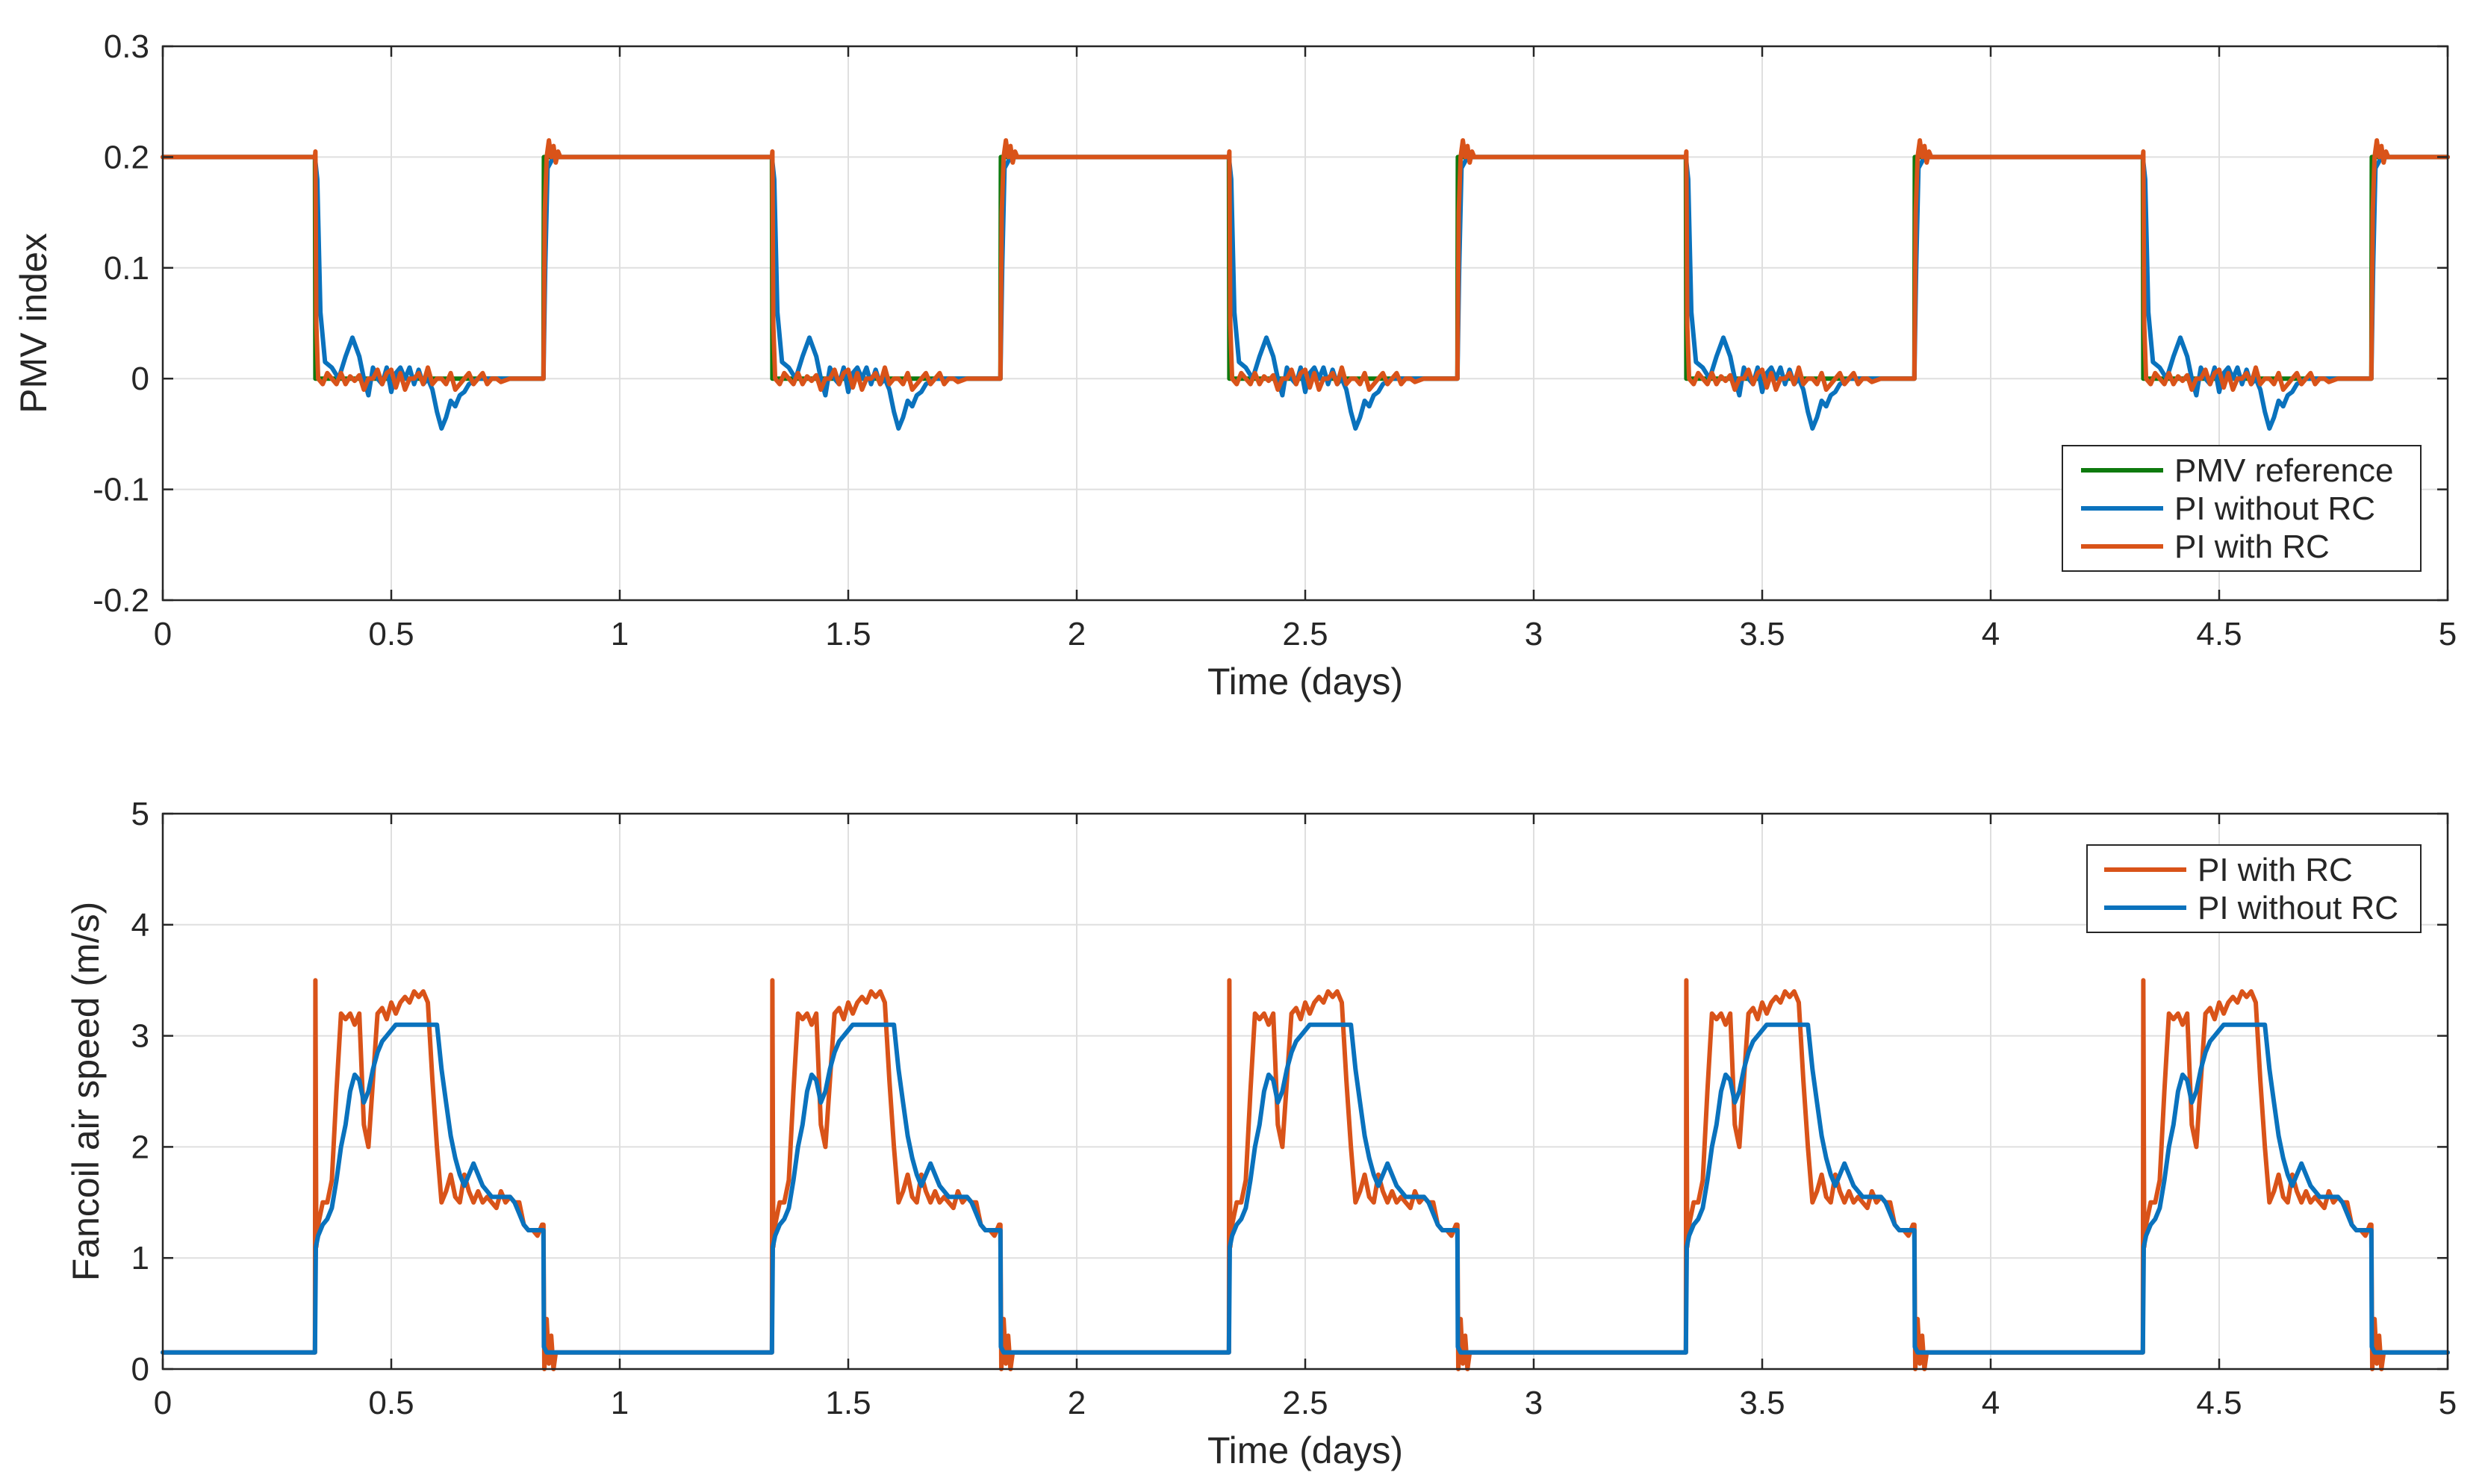 The image size is (2485, 1484). What do you see at coordinates (34, 323) in the screenshot?
I see `y-axis-label: PMV index` at bounding box center [34, 323].